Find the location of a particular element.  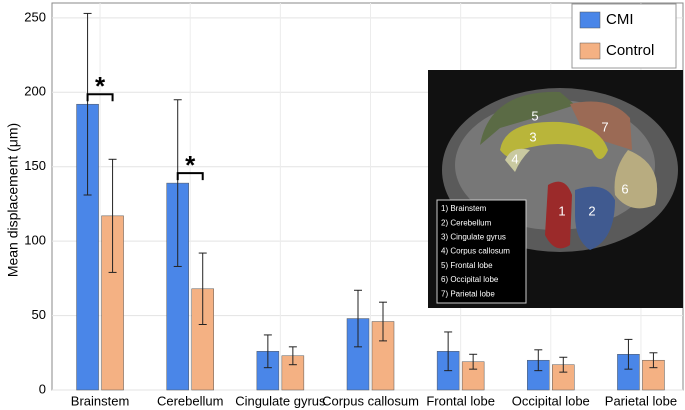

x-tick-label: Cingulate gyrus is located at coordinates (280, 400).